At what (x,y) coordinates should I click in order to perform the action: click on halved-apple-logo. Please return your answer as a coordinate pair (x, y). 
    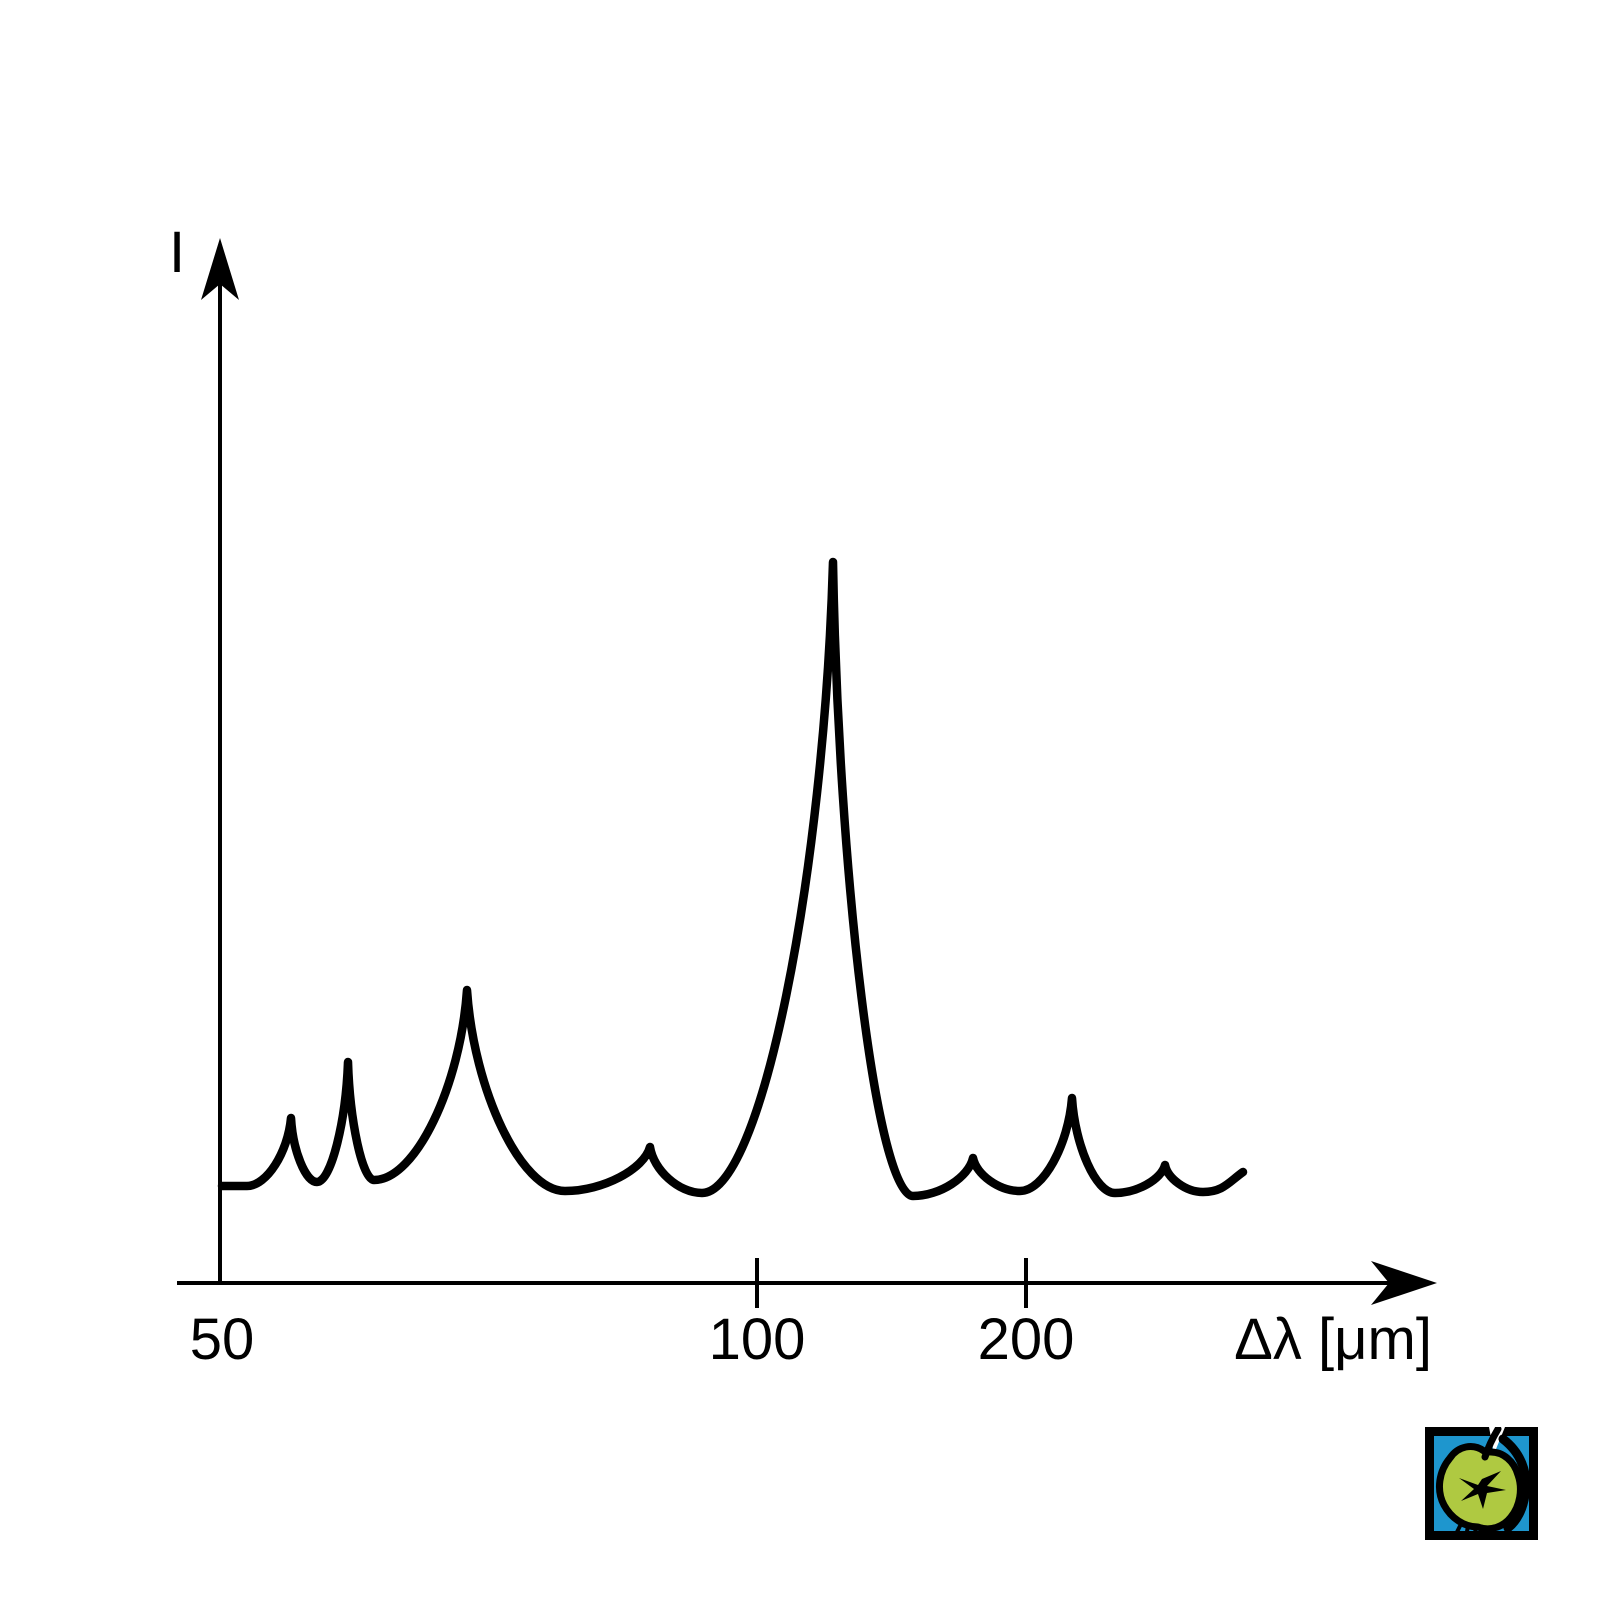
    Looking at the image, I should click on (1481, 1483).